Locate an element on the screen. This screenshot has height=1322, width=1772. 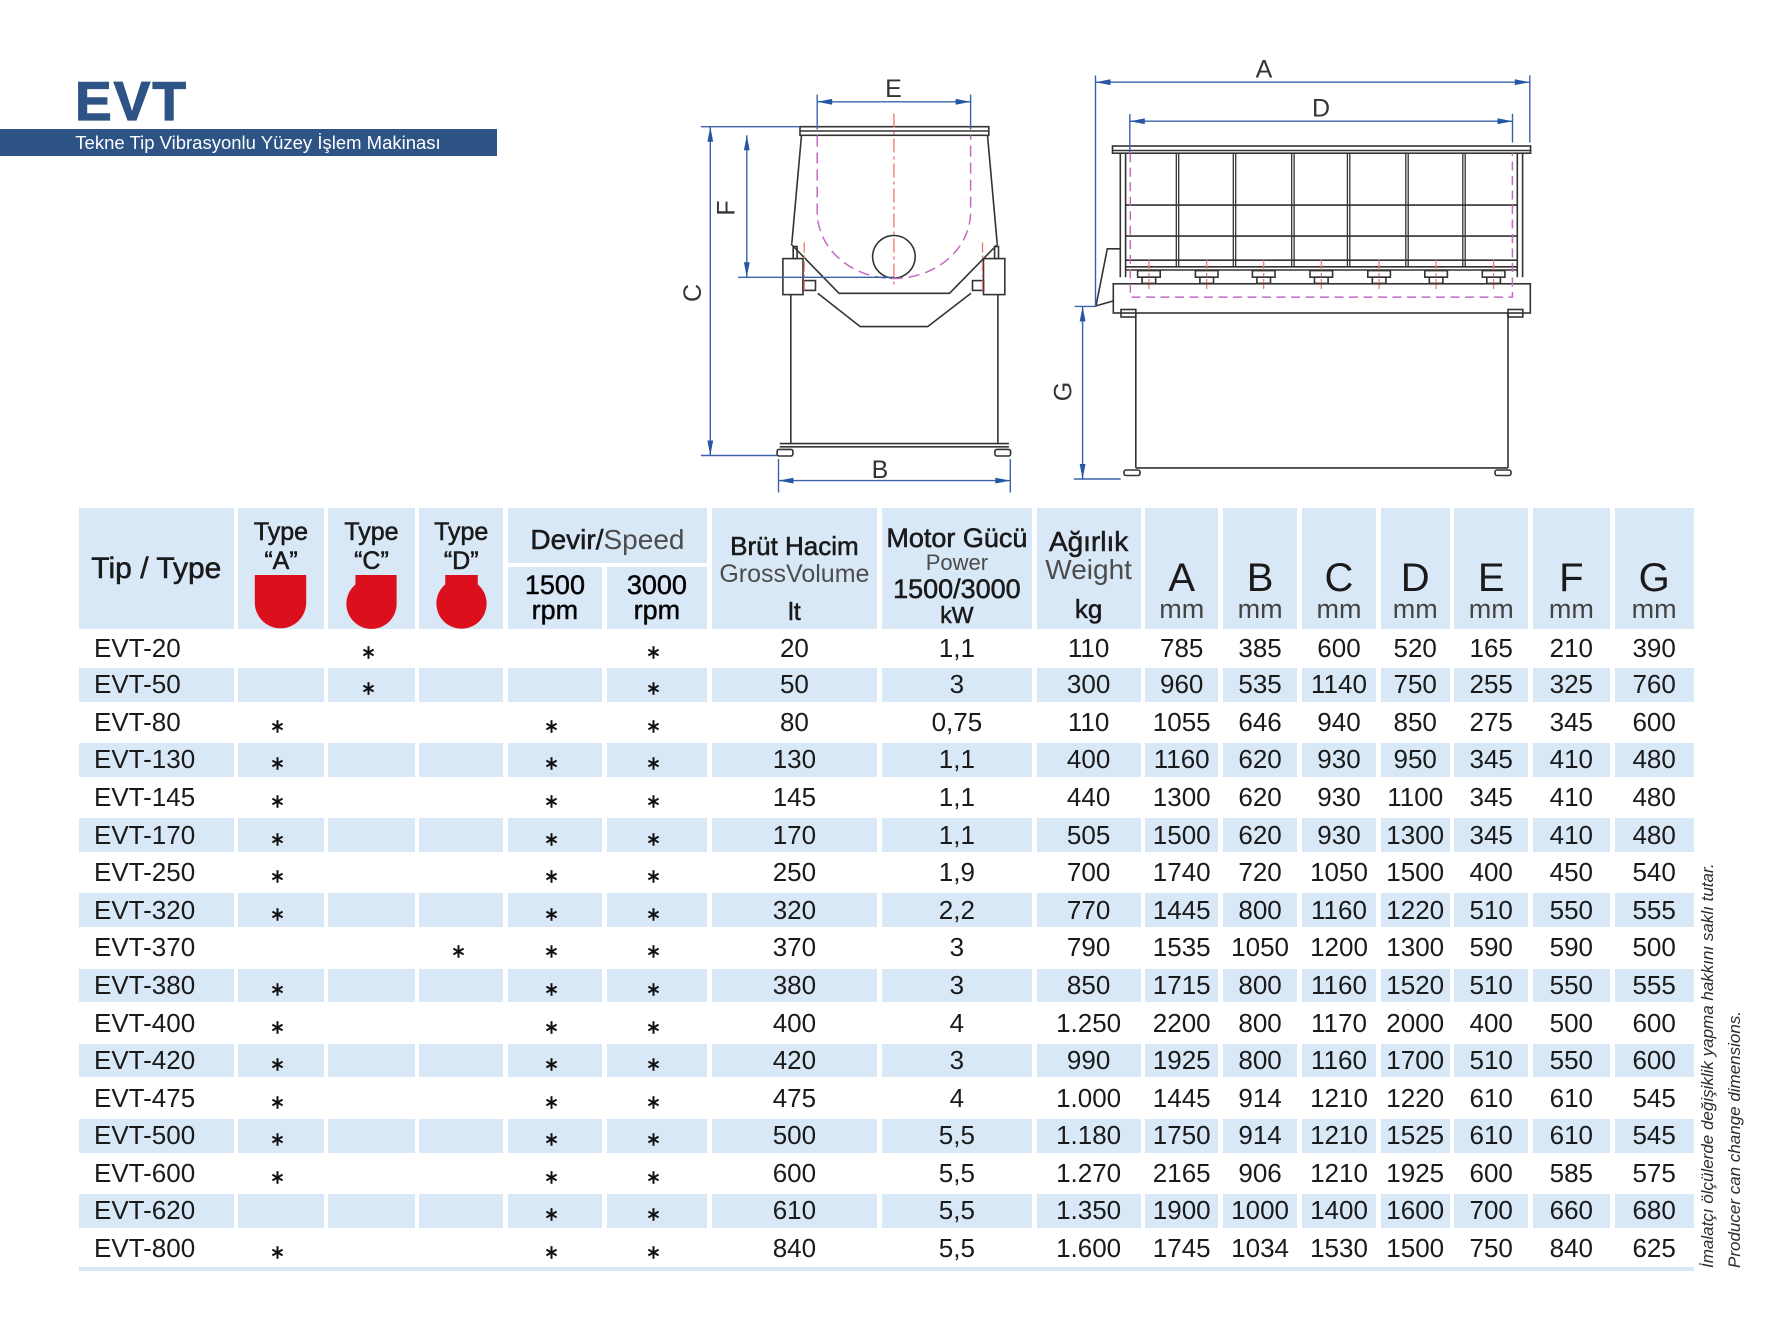
svg-text: E is located at coordinates (893, 89).